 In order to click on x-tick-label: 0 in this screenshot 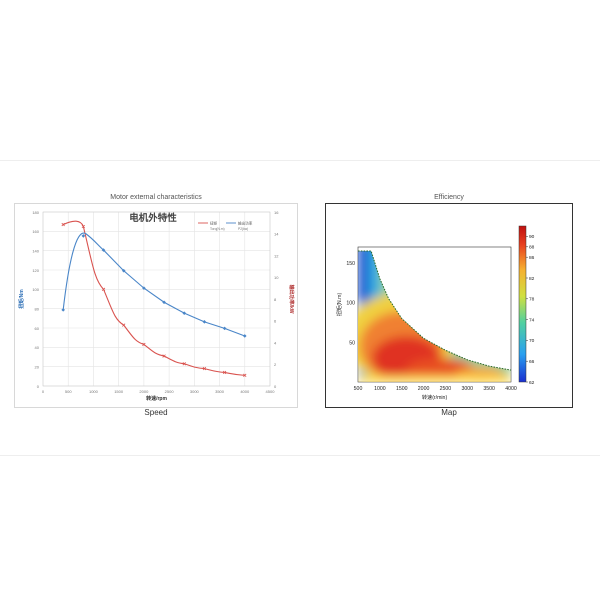, I will do `click(43, 391)`.